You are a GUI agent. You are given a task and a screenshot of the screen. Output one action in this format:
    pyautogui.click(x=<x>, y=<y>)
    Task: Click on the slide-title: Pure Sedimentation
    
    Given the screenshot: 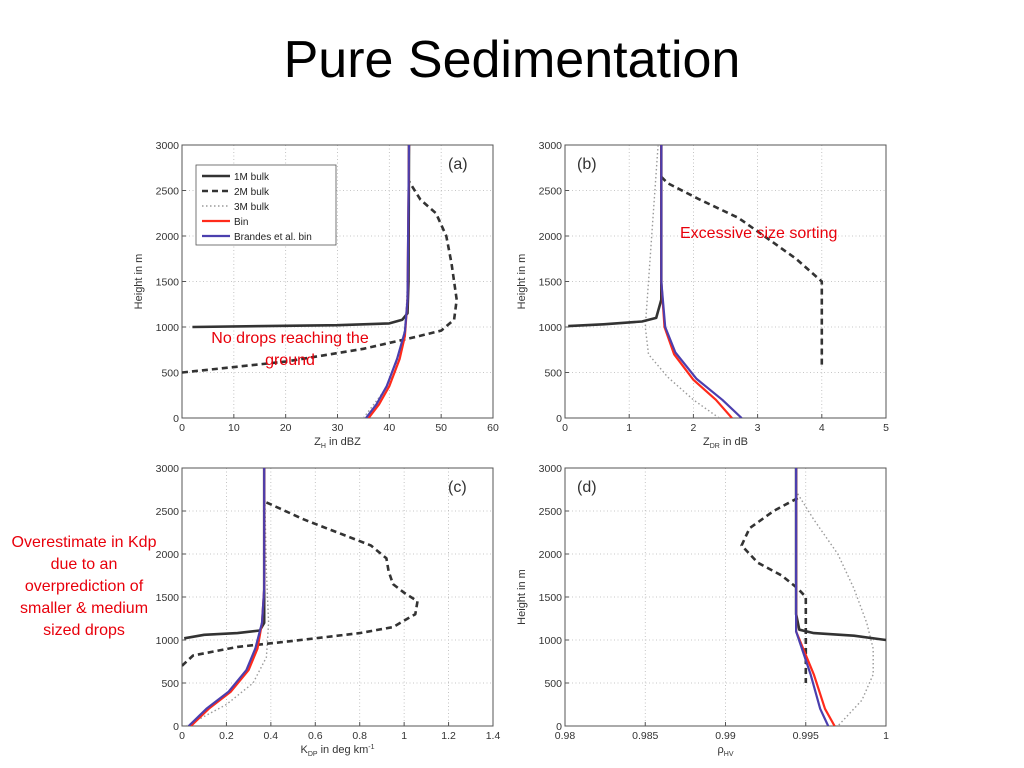 What is the action you would take?
    pyautogui.click(x=512, y=60)
    